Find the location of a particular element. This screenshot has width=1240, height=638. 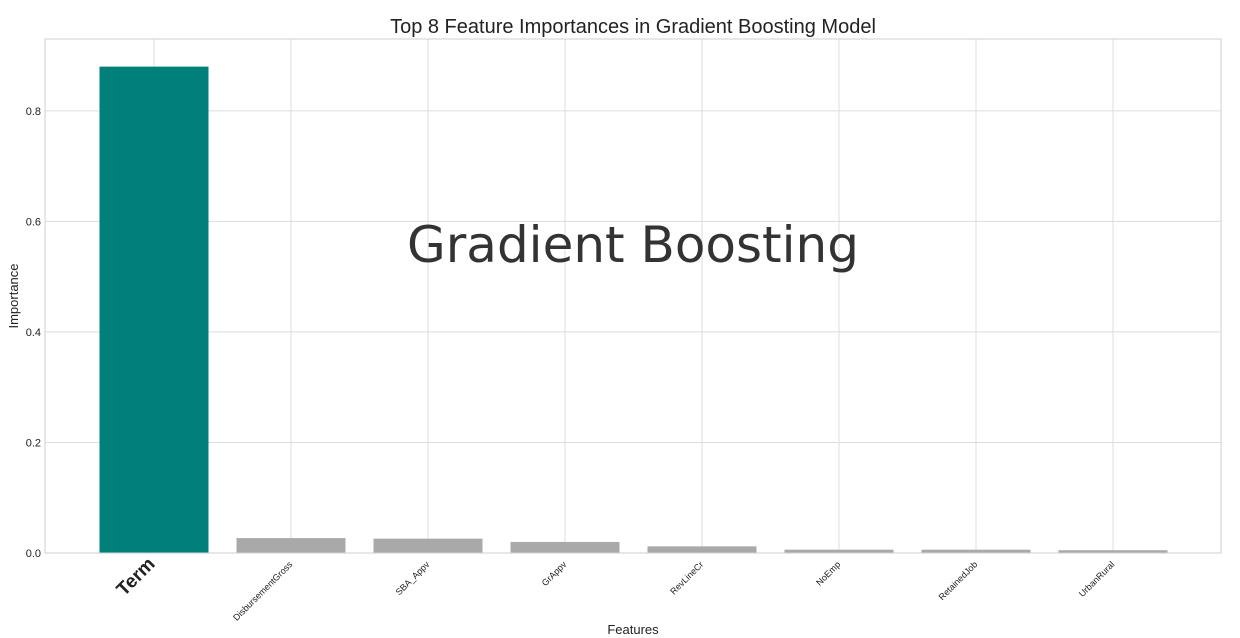

bar-noemp is located at coordinates (839, 551).